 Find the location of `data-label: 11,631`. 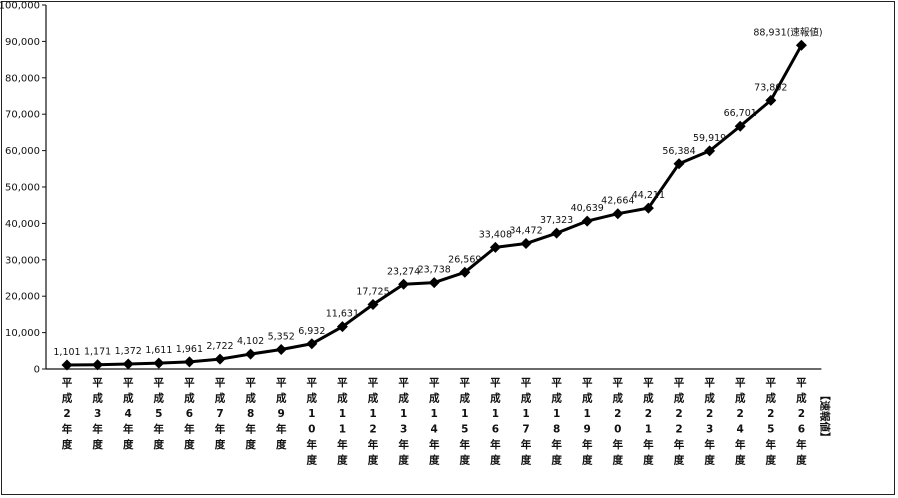

data-label: 11,631 is located at coordinates (342, 314).